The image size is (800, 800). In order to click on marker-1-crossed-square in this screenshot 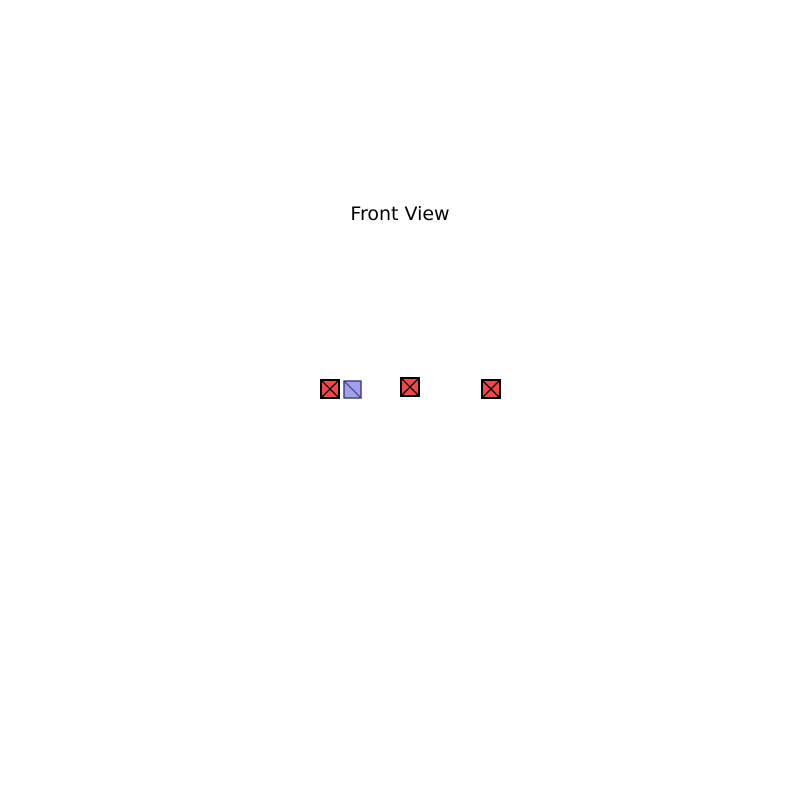, I will do `click(330, 389)`.